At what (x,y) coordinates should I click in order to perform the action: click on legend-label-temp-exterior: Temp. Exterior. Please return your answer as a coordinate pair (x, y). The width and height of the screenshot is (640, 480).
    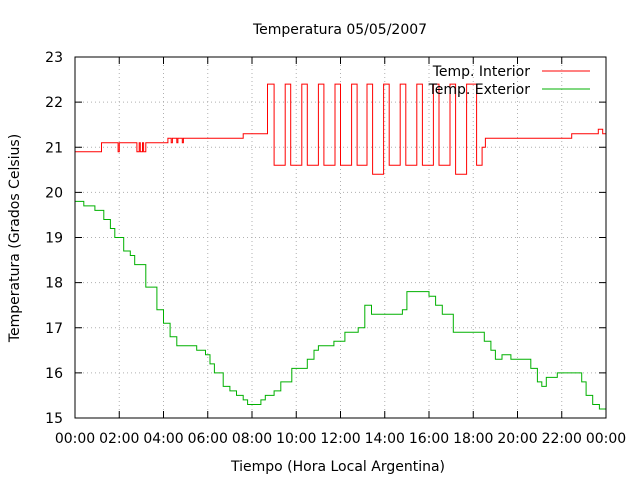
    Looking at the image, I should click on (479, 90).